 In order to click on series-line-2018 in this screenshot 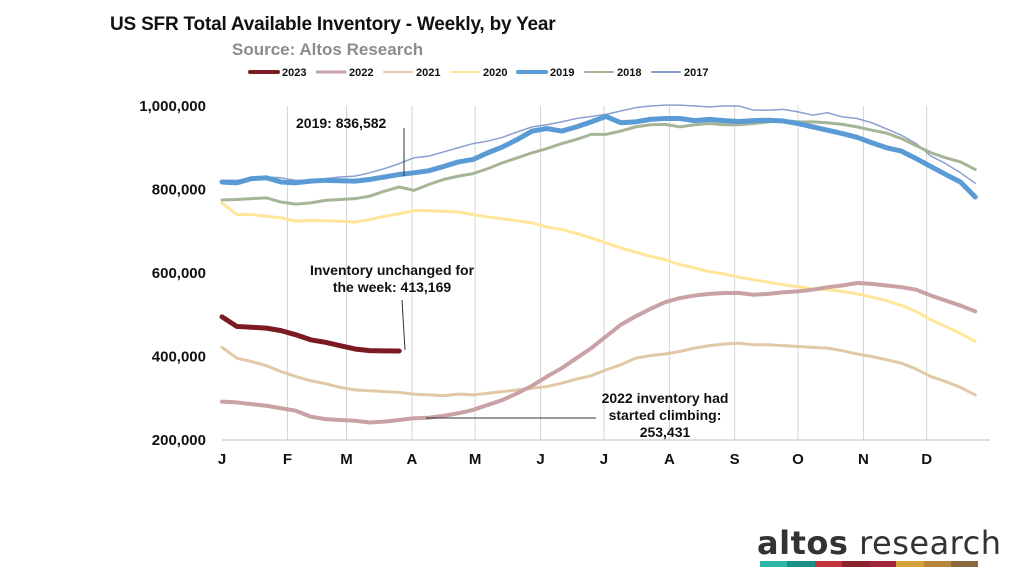, I will do `click(598, 162)`.